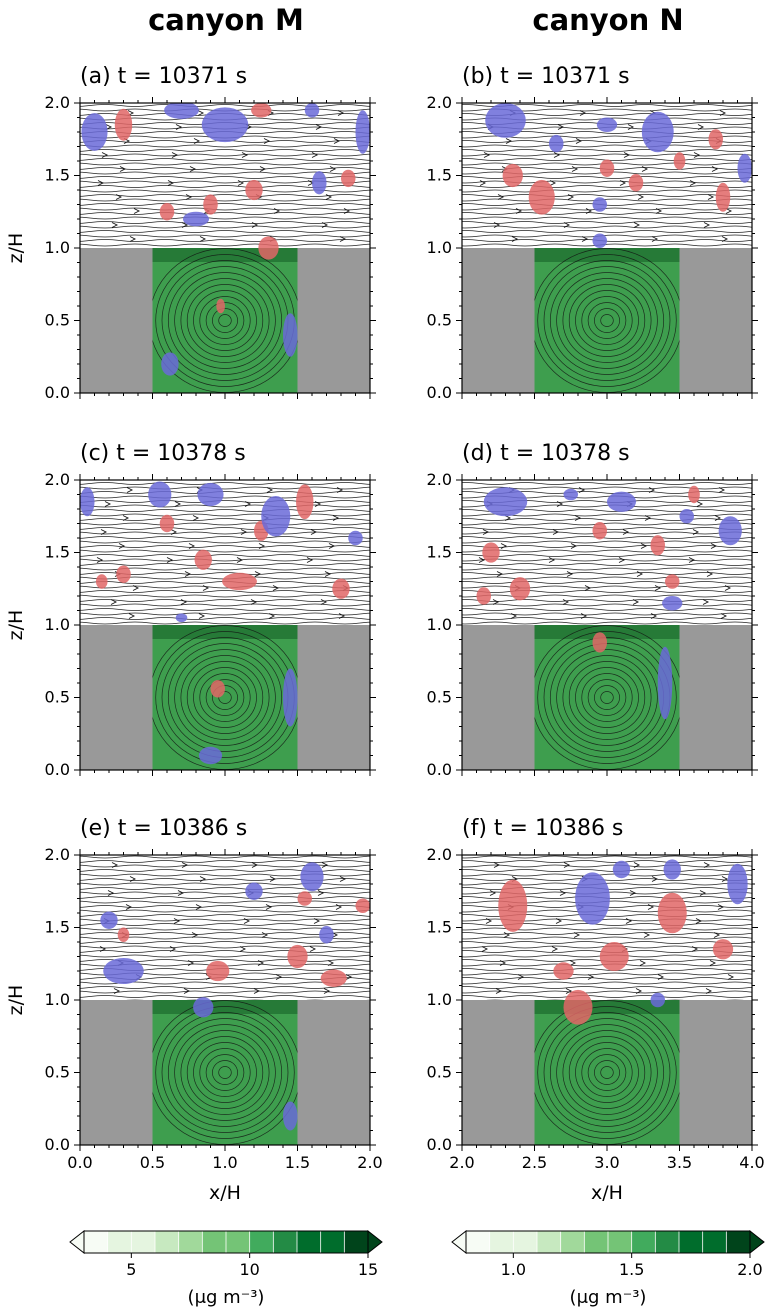 This screenshot has height=1314, width=769. What do you see at coordinates (223, 553) in the screenshot?
I see `streamline-arrows` at bounding box center [223, 553].